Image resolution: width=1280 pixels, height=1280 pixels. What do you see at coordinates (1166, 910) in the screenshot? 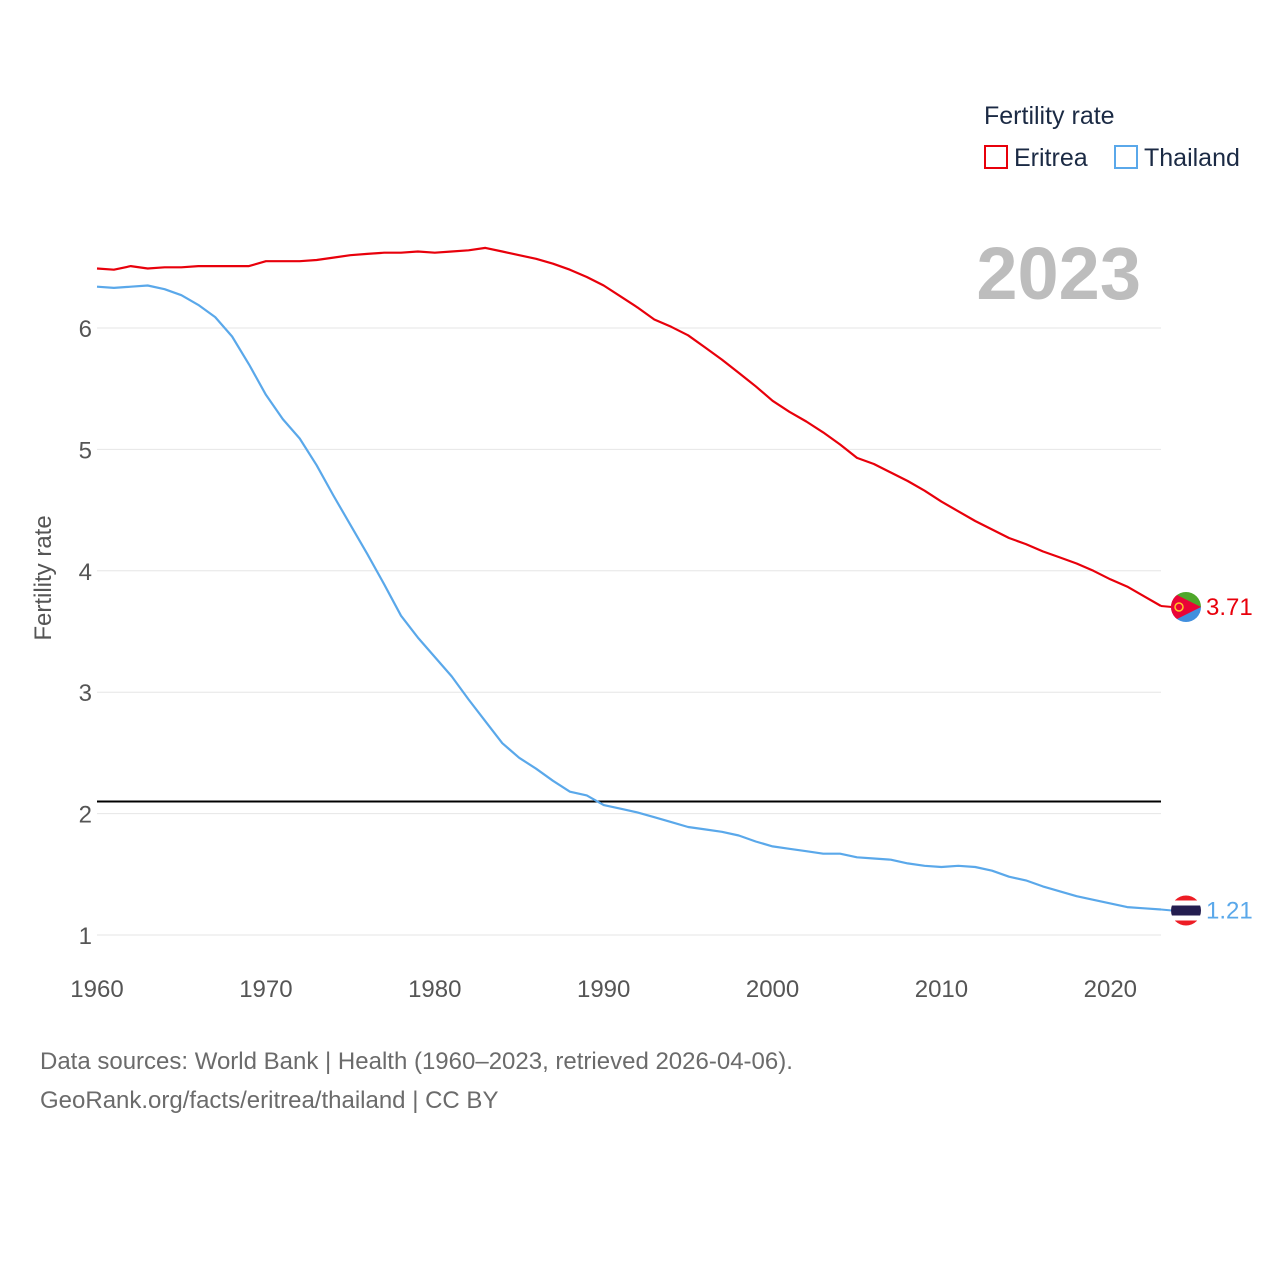
I see `connector-thailand` at bounding box center [1166, 910].